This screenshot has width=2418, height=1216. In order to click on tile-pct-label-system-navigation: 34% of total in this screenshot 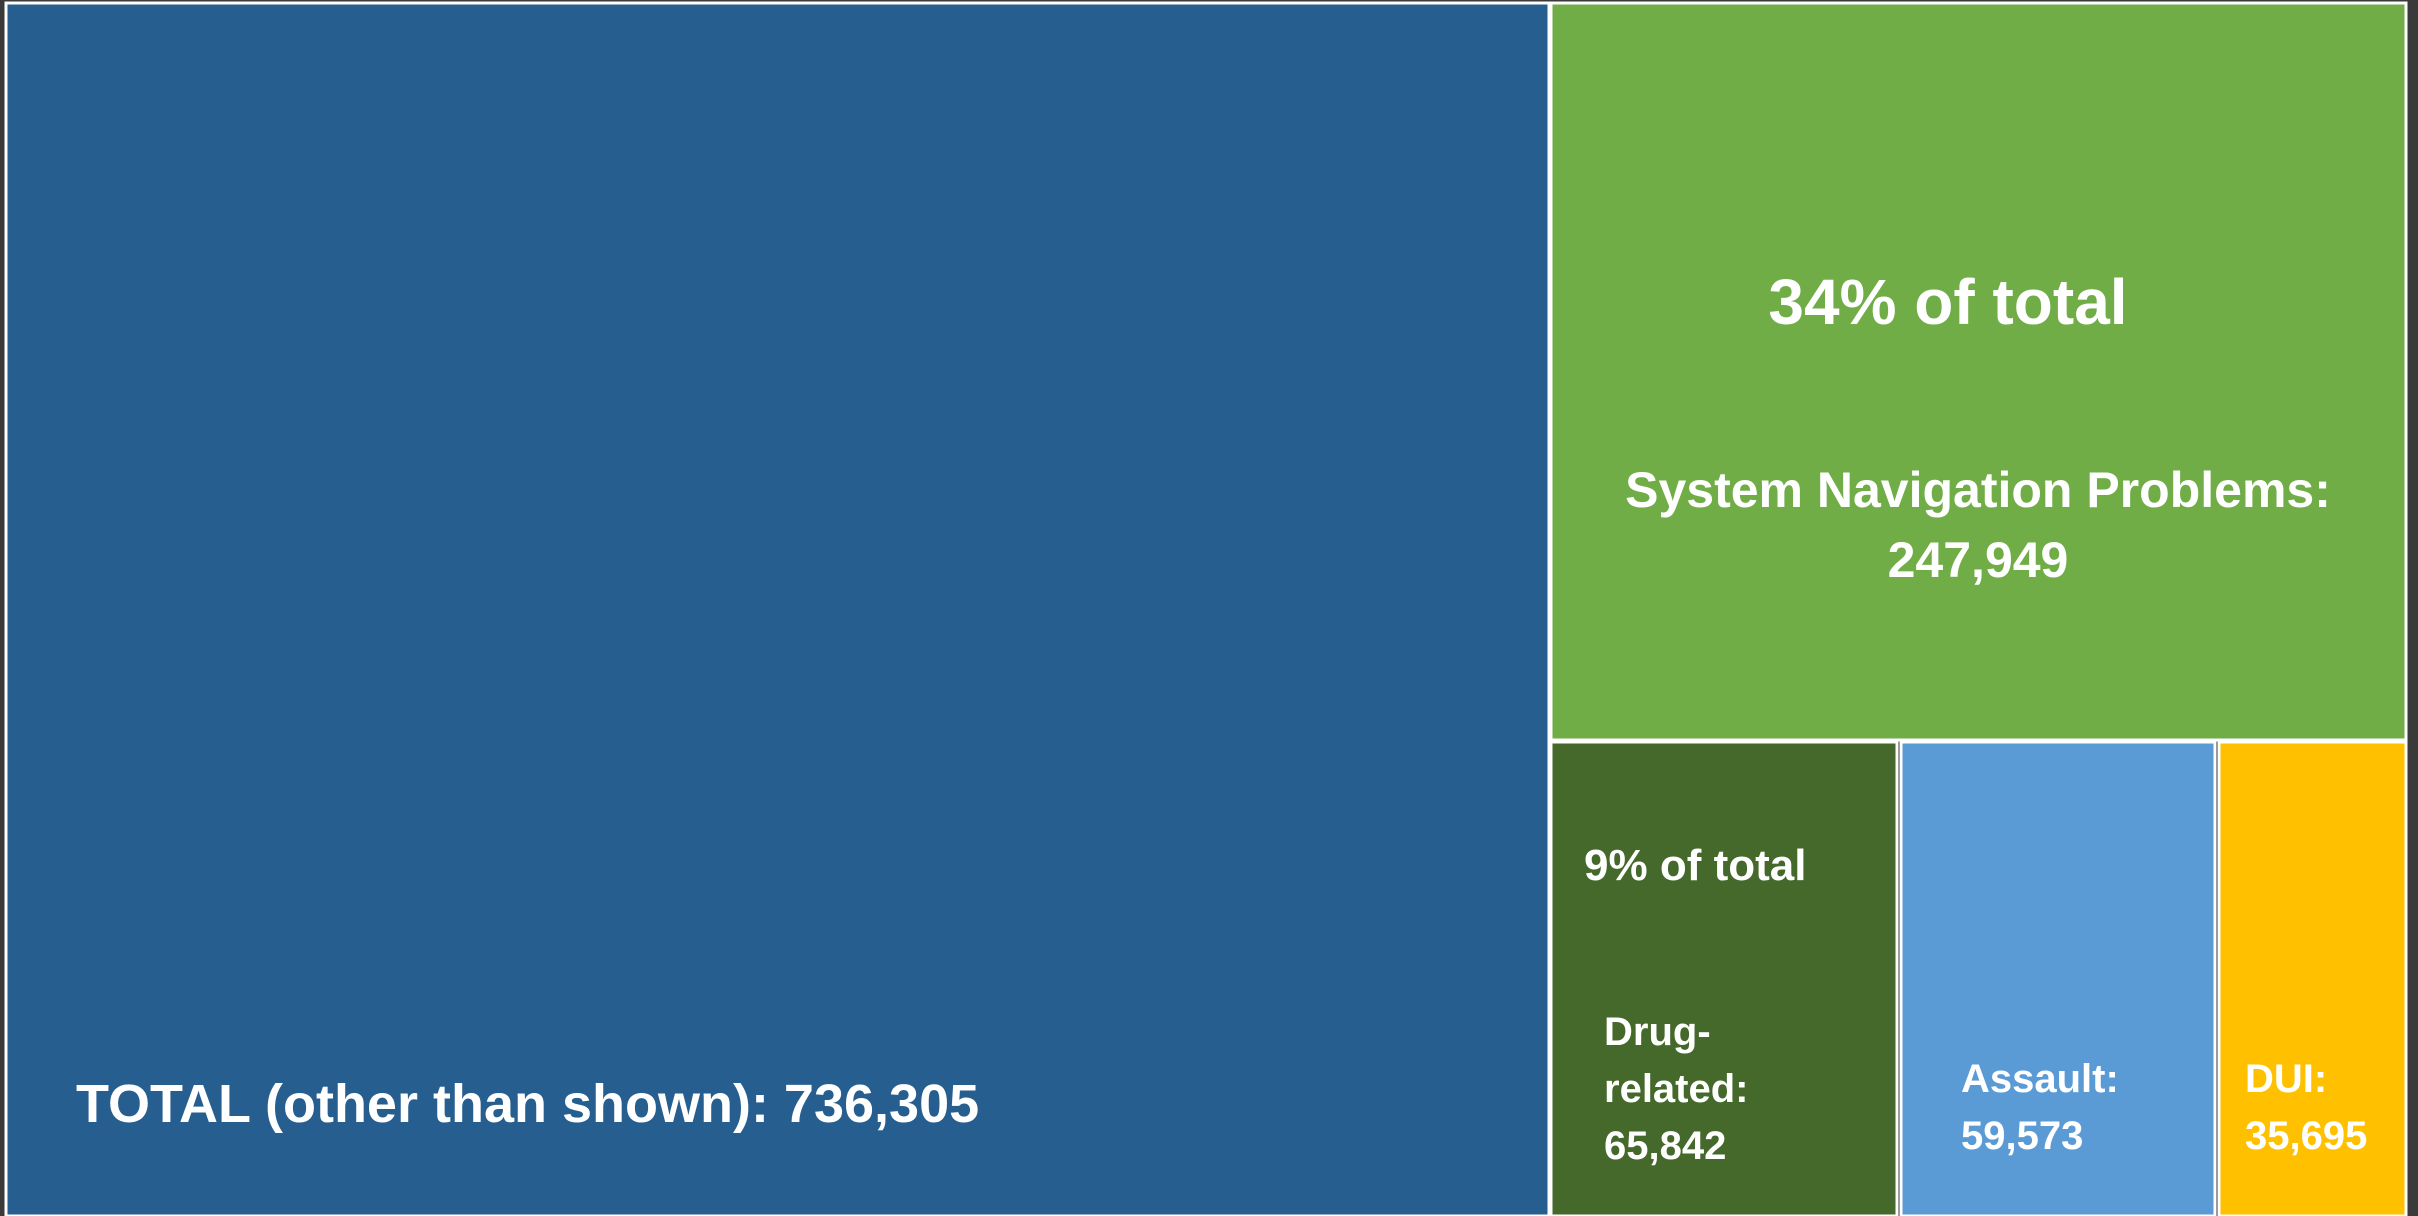, I will do `click(1947, 302)`.